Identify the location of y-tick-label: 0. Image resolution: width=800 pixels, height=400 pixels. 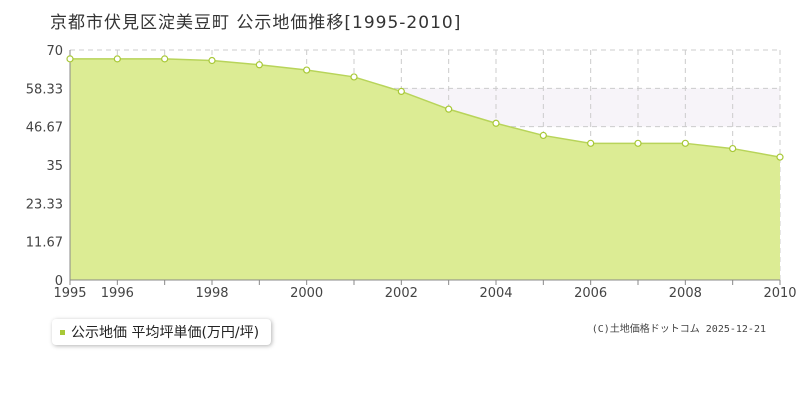
(59, 281).